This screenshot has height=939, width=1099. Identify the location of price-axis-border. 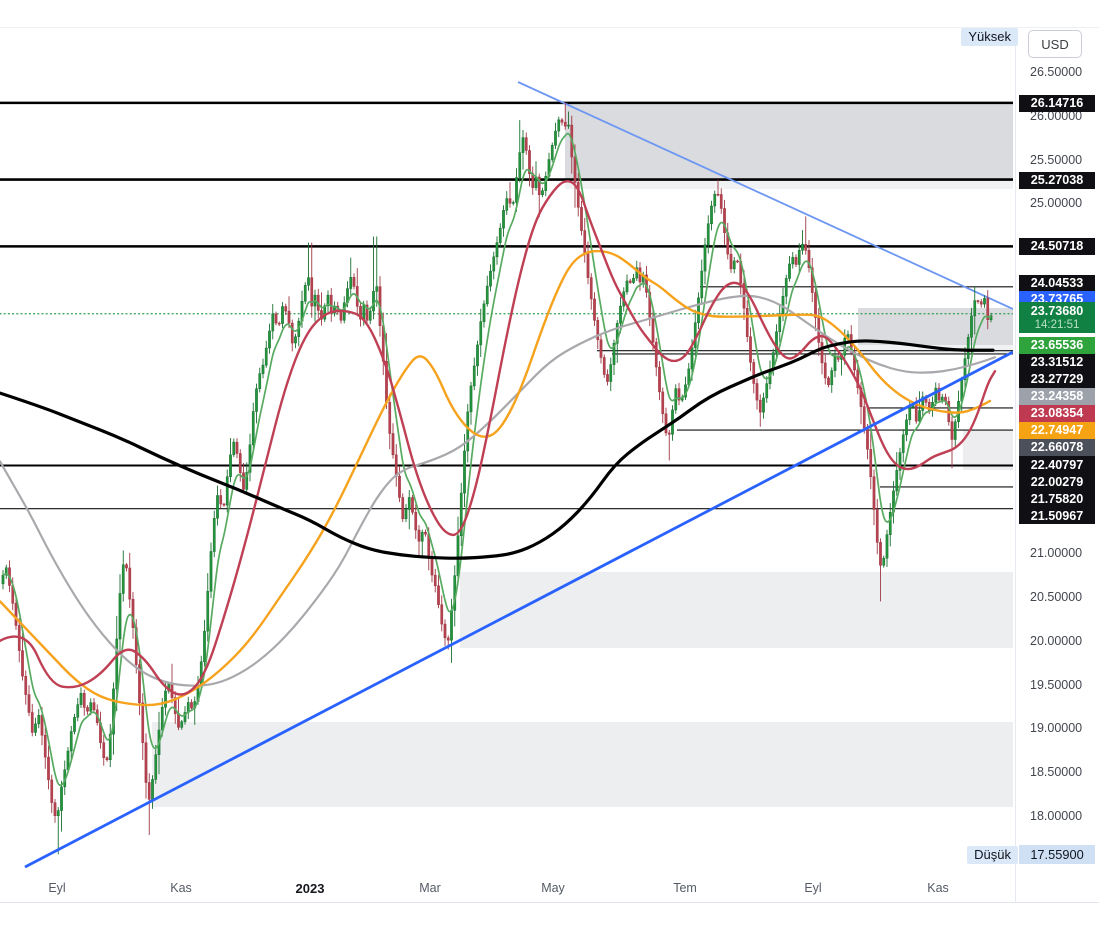
(1015, 464).